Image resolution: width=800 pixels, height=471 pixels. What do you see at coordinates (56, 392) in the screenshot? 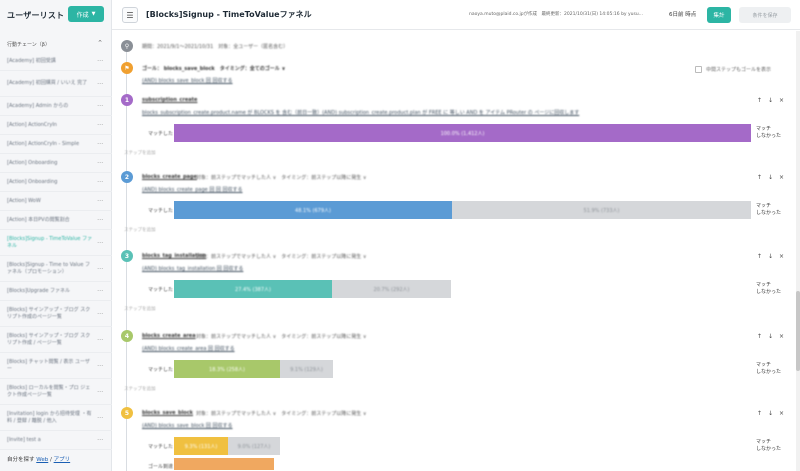
I see `sidebar-item: [Blocks] ローカルを閲覧・プロ ジェクト作成ページ一覧 ⋯` at bounding box center [56, 392].